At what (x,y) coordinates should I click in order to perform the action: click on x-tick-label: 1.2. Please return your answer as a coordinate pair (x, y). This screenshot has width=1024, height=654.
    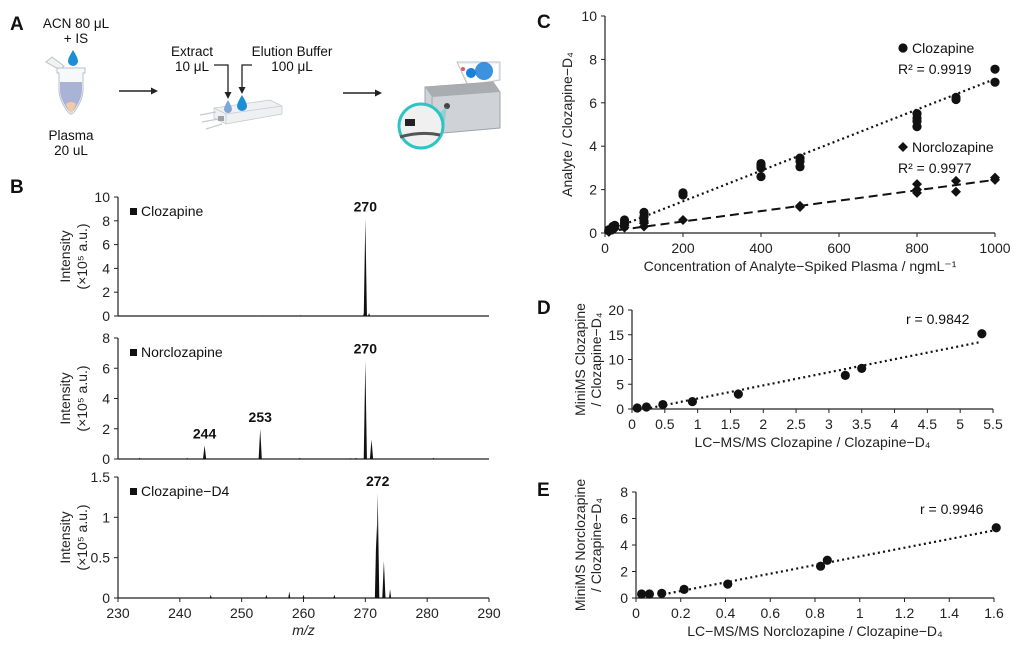
    Looking at the image, I should click on (905, 613).